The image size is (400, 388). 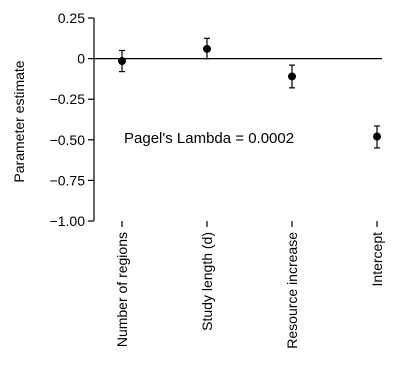 I want to click on y-tick-label: −0.50, so click(x=68, y=140).